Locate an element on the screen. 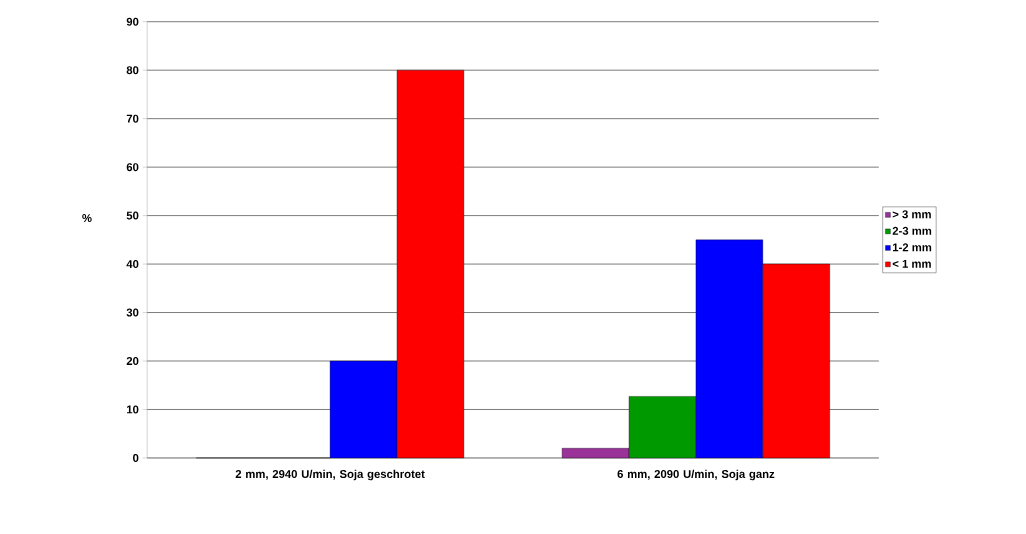 This screenshot has height=534, width=1026. legend-label: < 1 mm is located at coordinates (911, 264).